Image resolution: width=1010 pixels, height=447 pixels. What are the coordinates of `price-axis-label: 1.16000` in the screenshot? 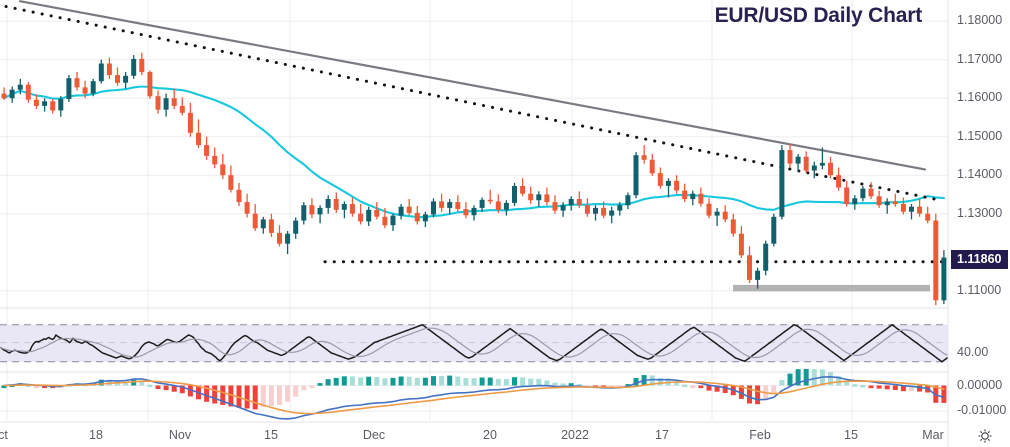 It's located at (980, 97).